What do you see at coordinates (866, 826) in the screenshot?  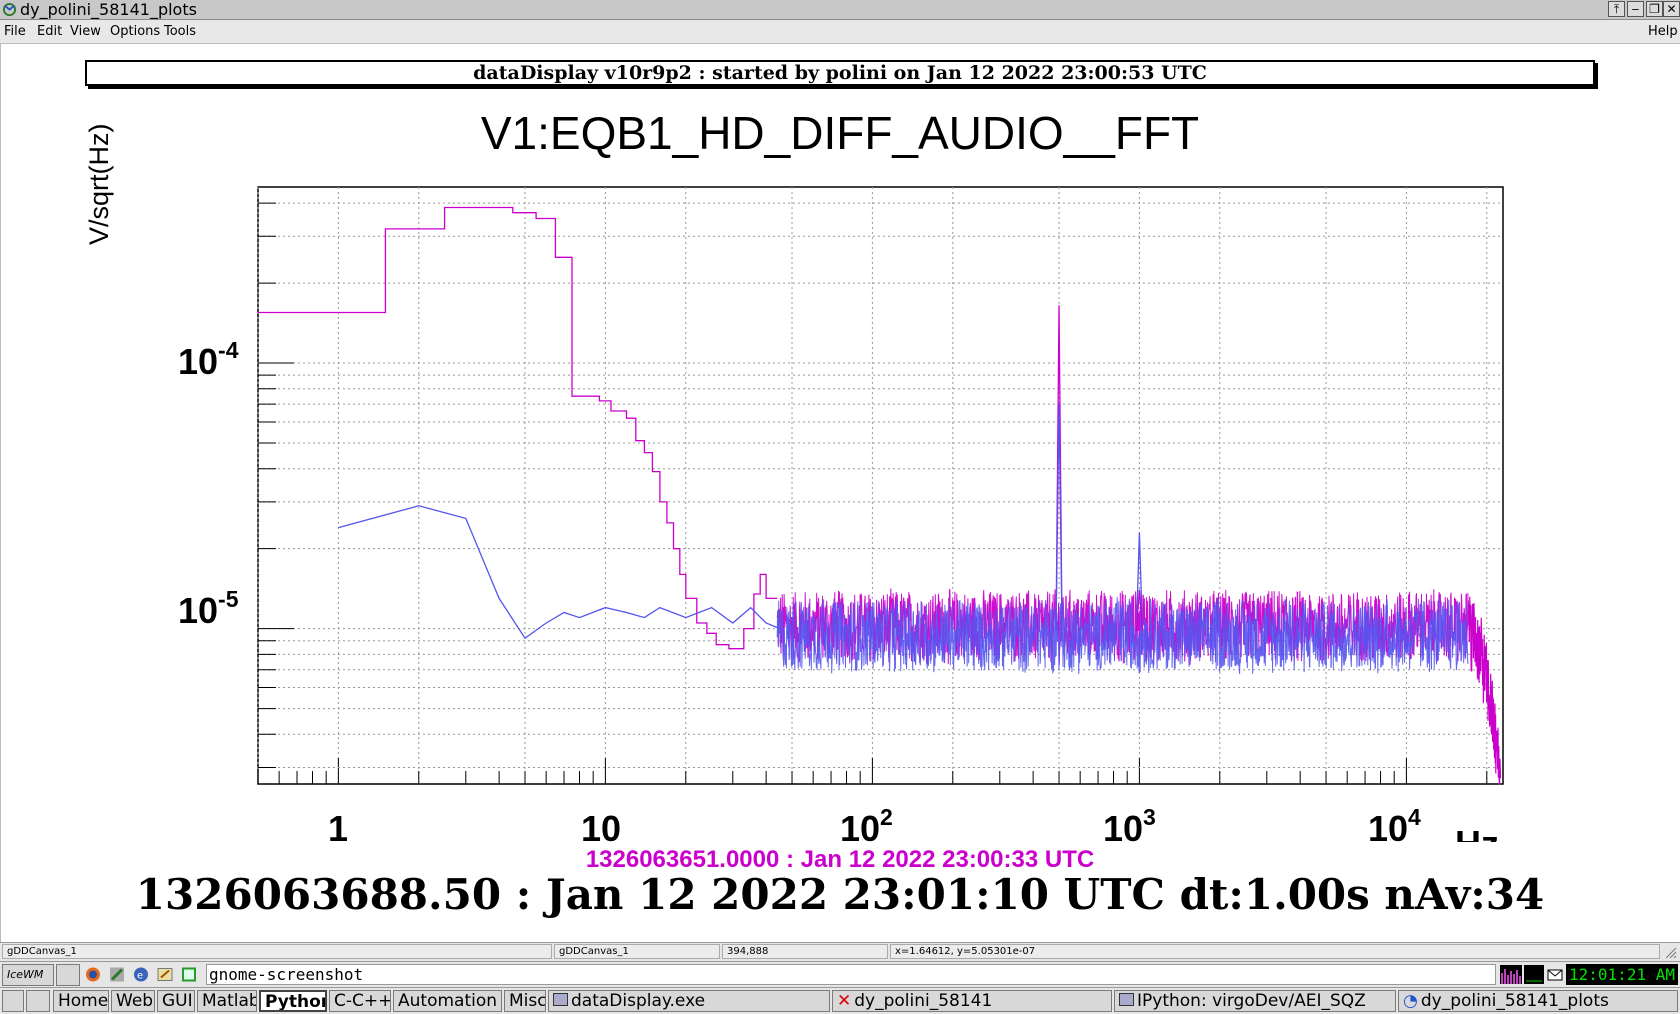 I see `x-tick-label: 10²` at bounding box center [866, 826].